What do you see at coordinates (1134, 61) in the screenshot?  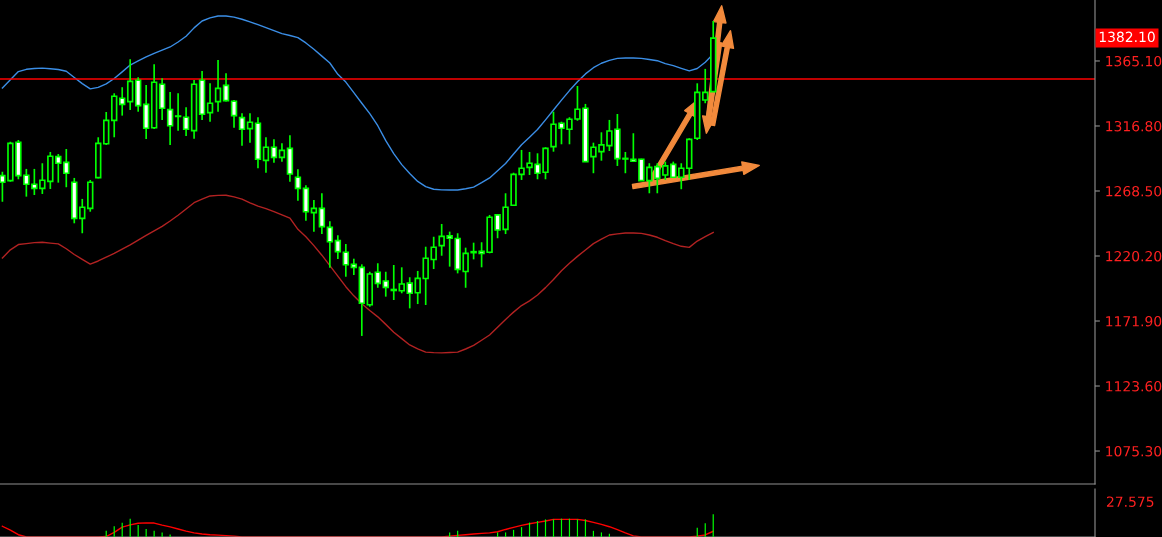 I see `y-tick-label: 1365.10` at bounding box center [1134, 61].